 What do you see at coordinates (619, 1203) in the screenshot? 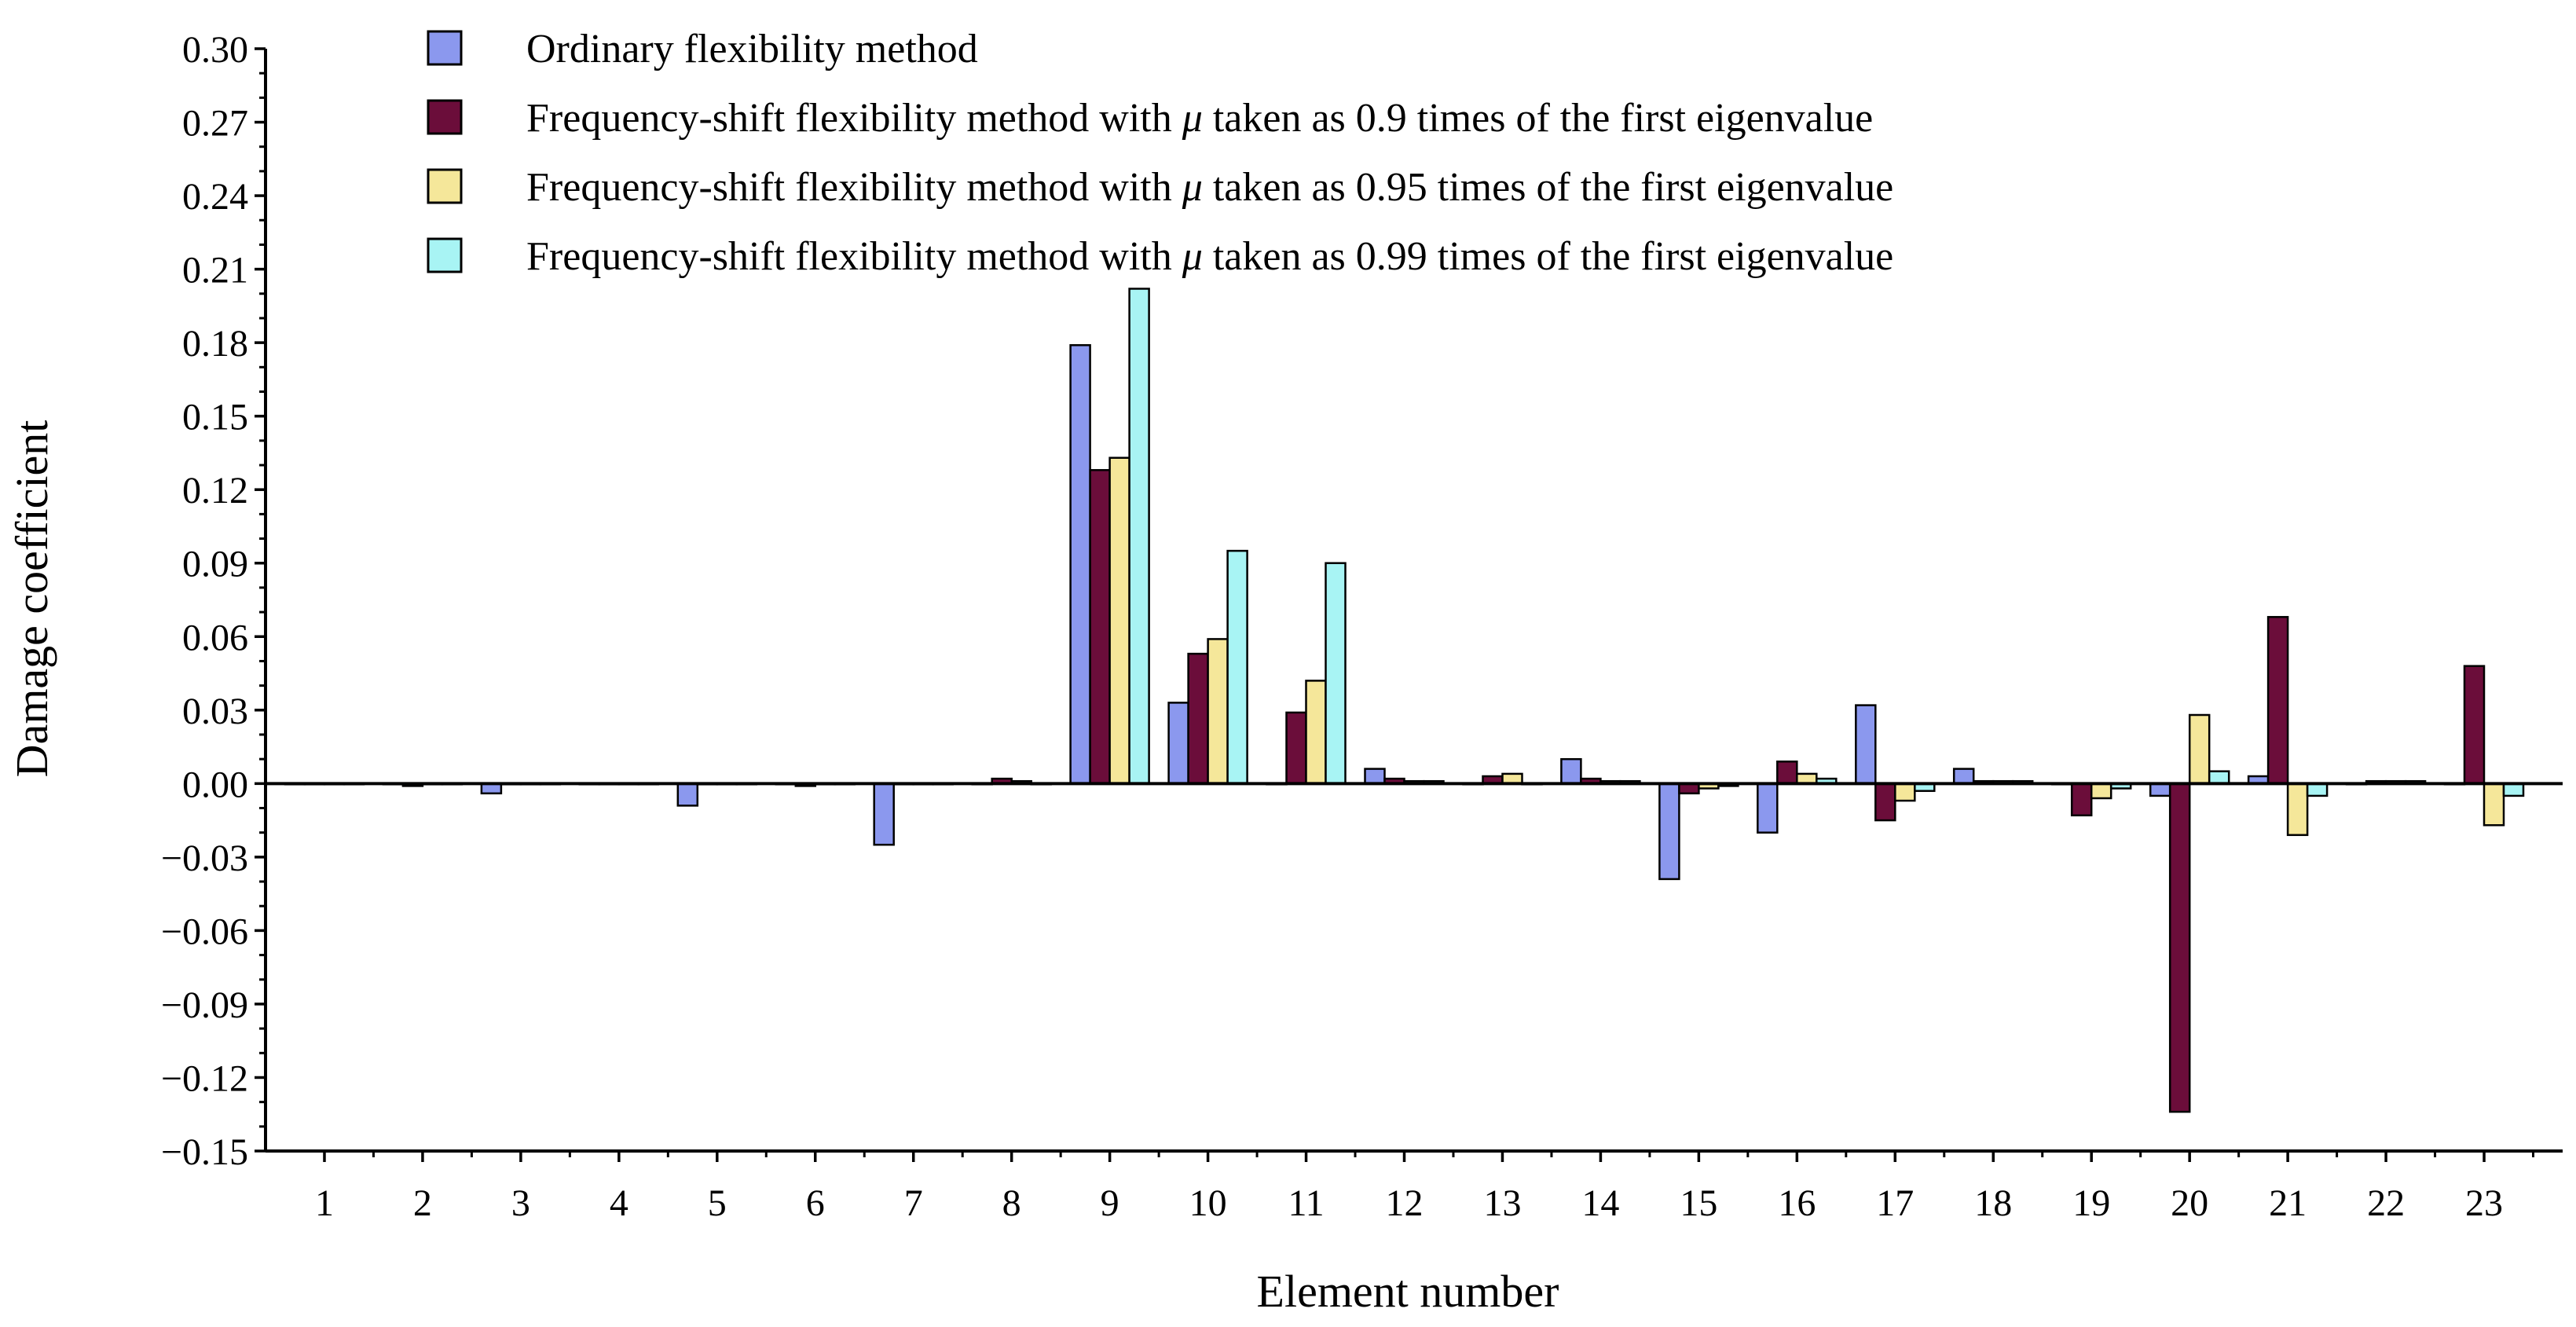
I see `x-tick-label: 4` at bounding box center [619, 1203].